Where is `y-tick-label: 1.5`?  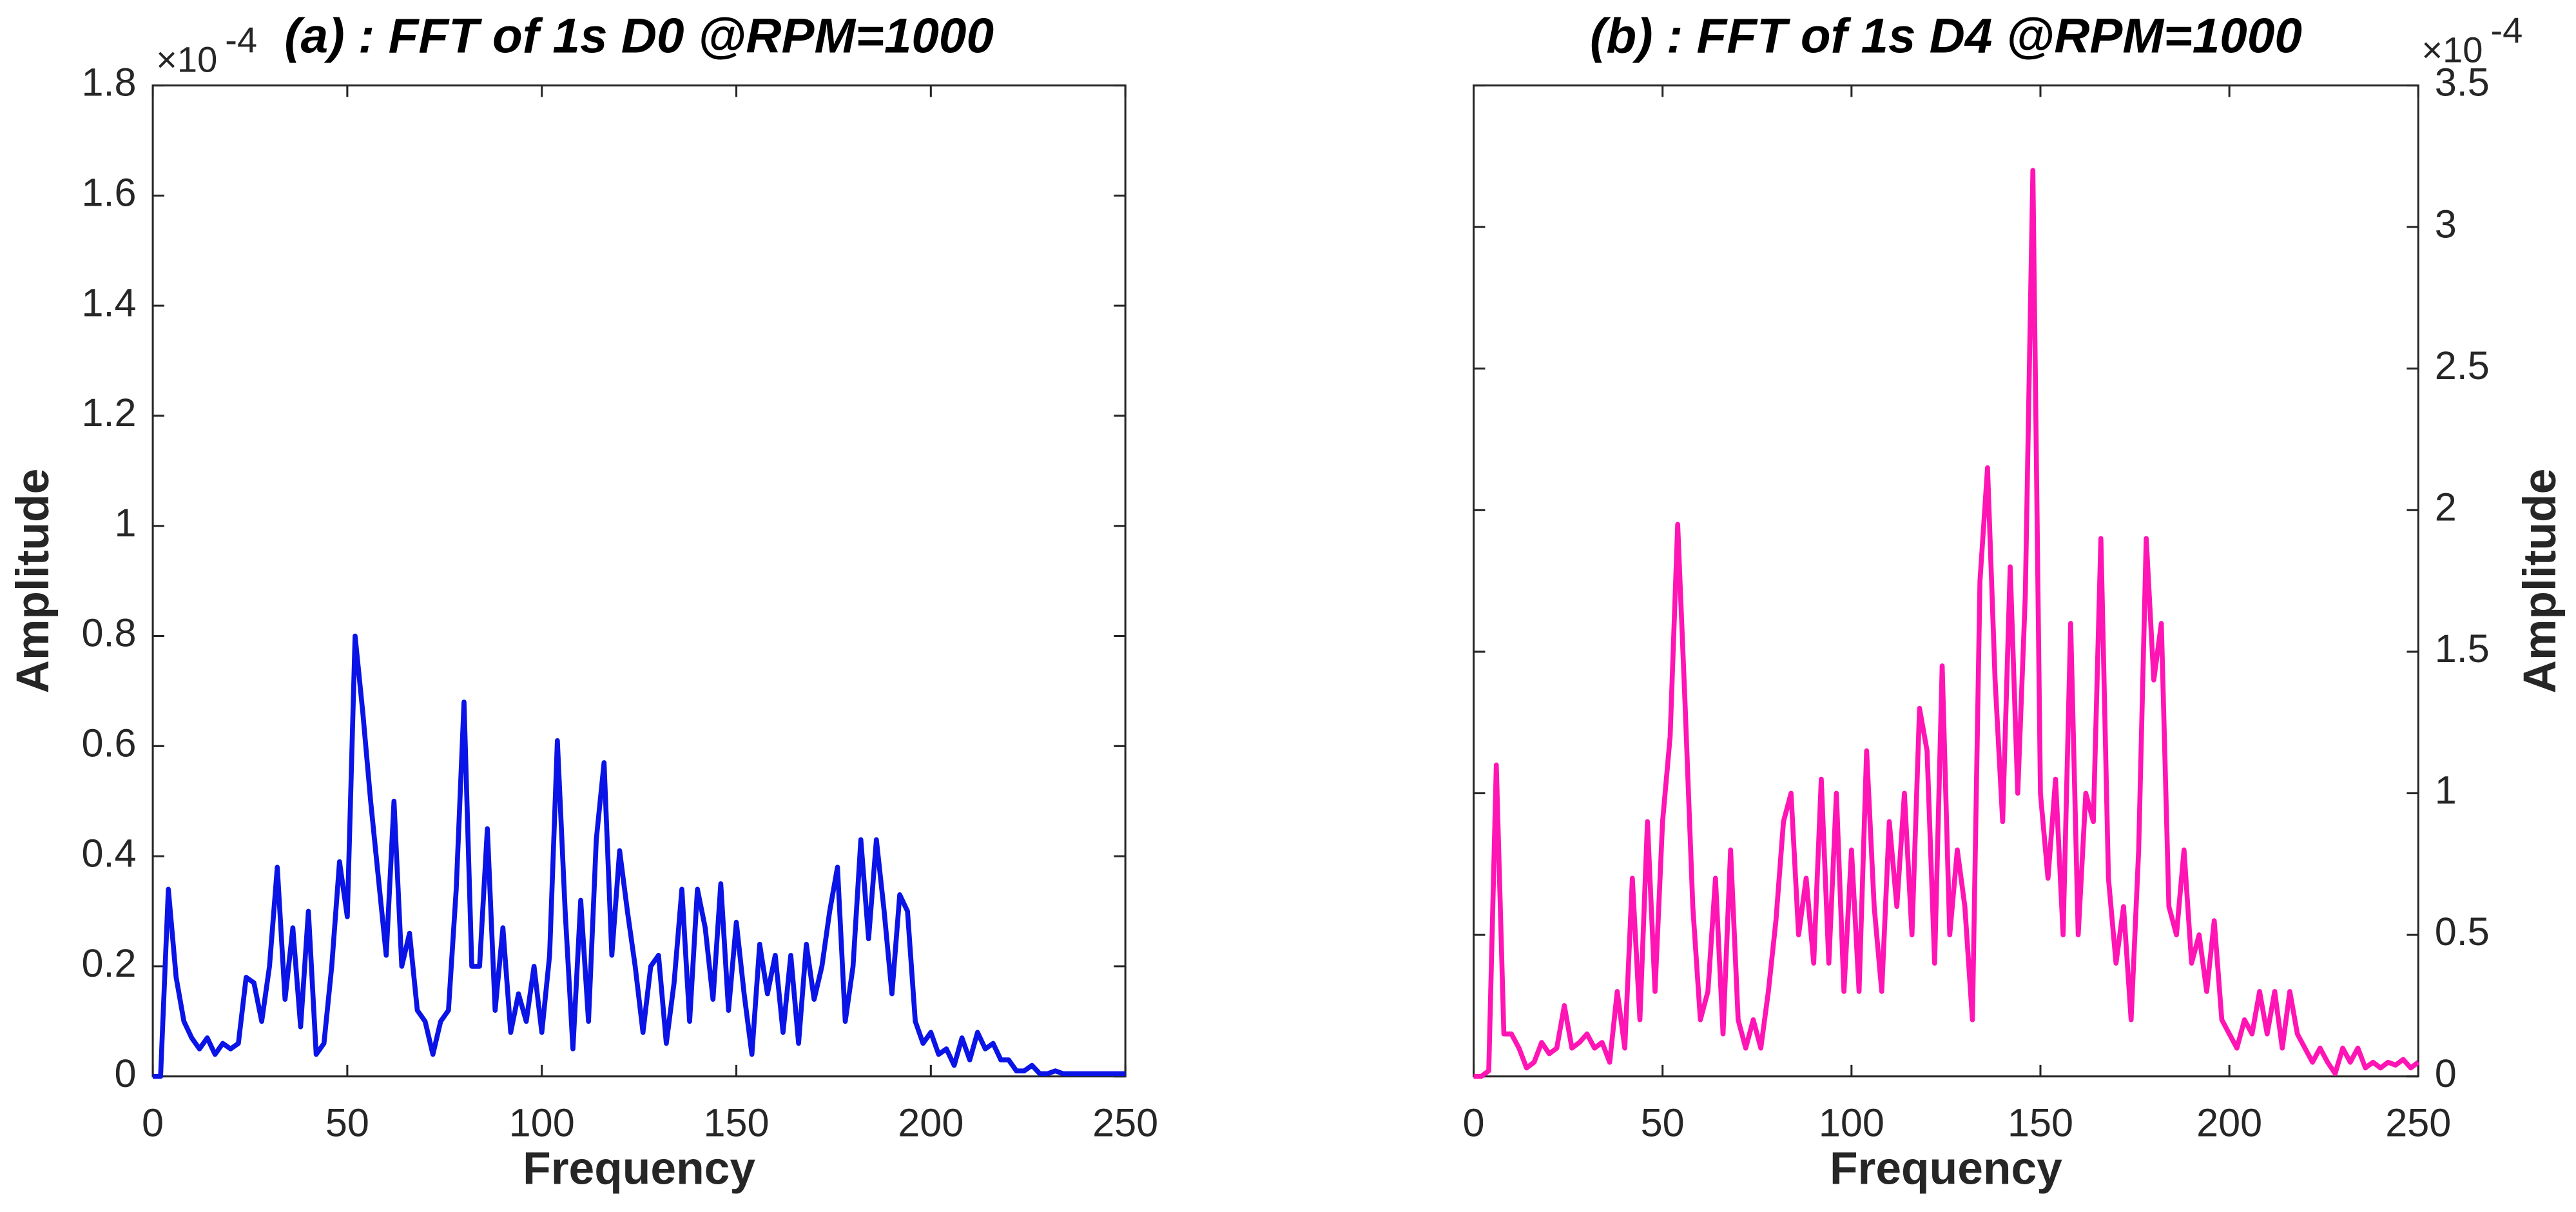
y-tick-label: 1.5 is located at coordinates (2462, 648).